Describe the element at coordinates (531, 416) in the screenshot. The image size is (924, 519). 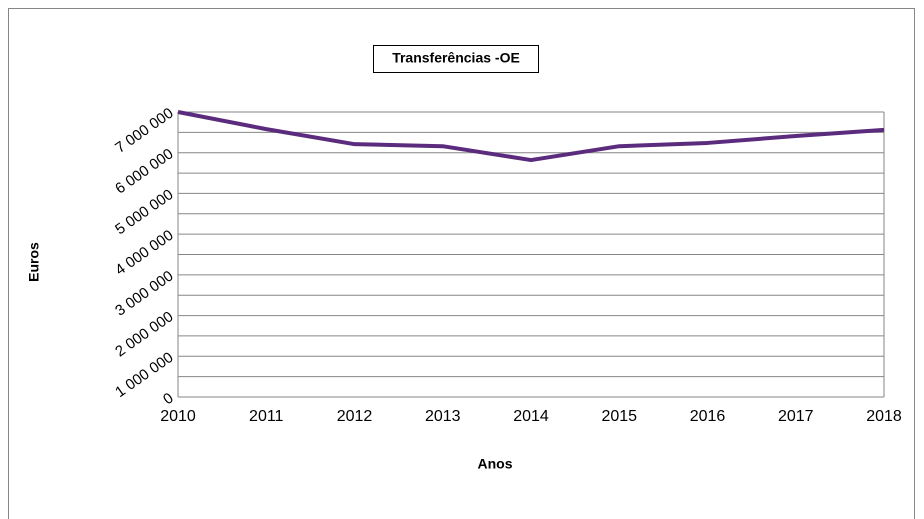
I see `x-tick-label: 2014` at that location.